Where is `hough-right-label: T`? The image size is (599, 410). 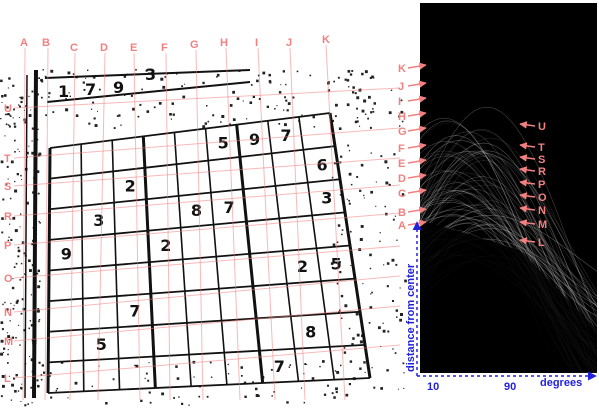
hough-right-label: T is located at coordinates (541, 148).